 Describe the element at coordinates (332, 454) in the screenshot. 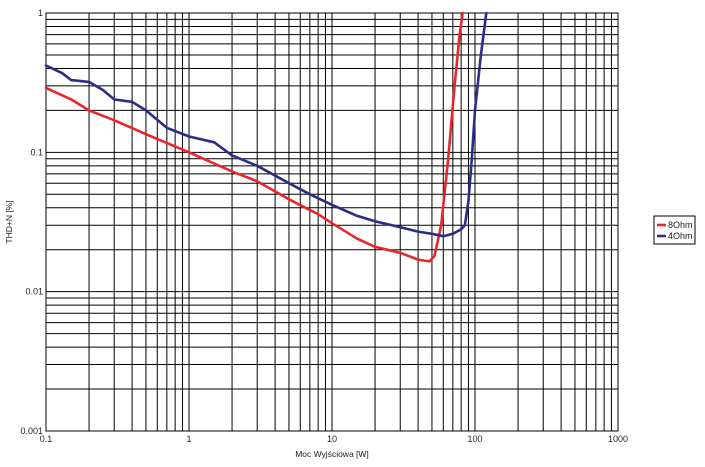

I see `x-axis-label: Moc Wyjściowa [W]` at that location.